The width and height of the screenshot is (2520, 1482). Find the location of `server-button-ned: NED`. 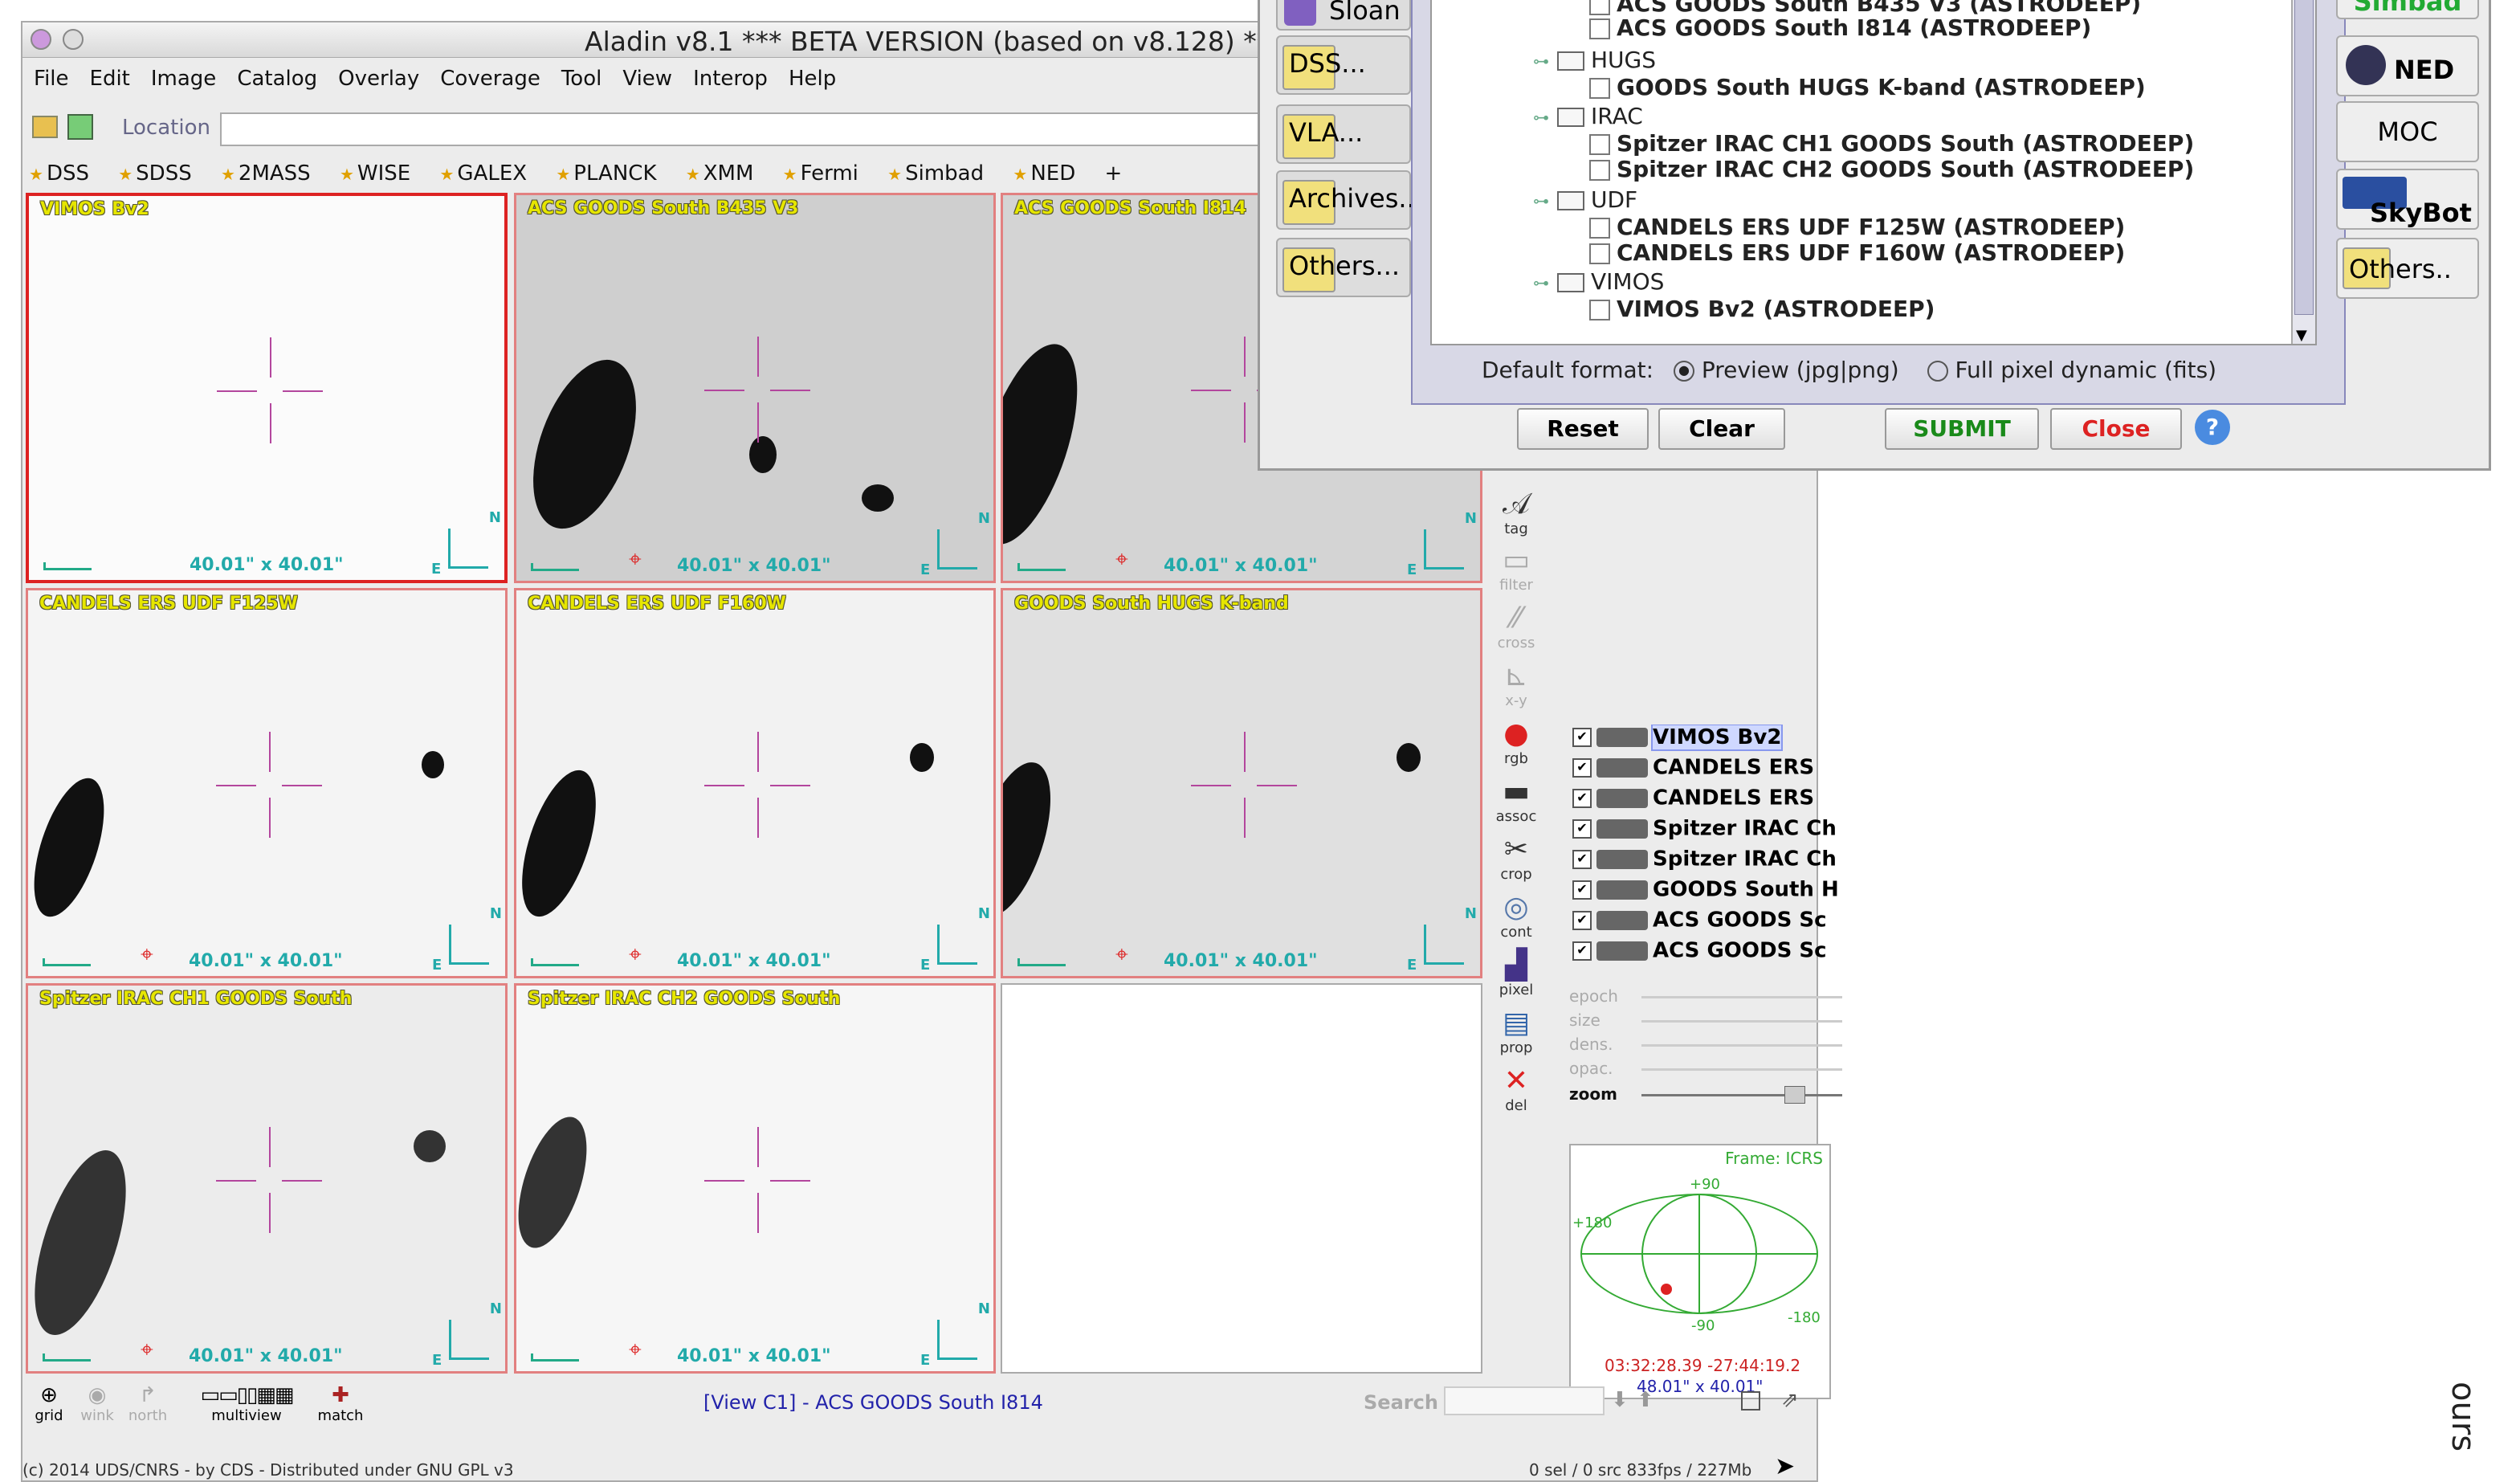

server-button-ned: NED is located at coordinates (2407, 65).